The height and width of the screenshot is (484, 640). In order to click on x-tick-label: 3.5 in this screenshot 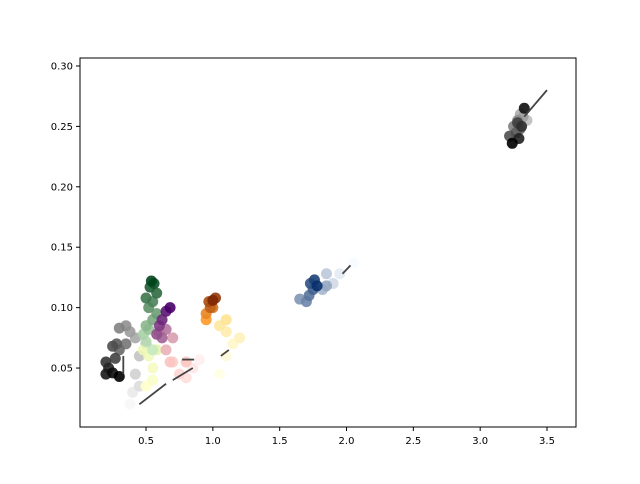, I will do `click(547, 441)`.